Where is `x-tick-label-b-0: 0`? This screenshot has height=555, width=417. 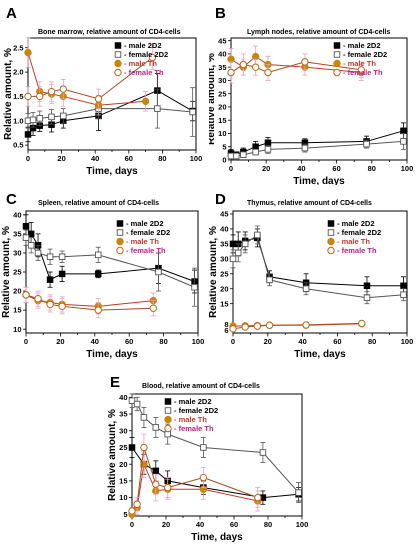 x-tick-label-b-0: 0 is located at coordinates (231, 168).